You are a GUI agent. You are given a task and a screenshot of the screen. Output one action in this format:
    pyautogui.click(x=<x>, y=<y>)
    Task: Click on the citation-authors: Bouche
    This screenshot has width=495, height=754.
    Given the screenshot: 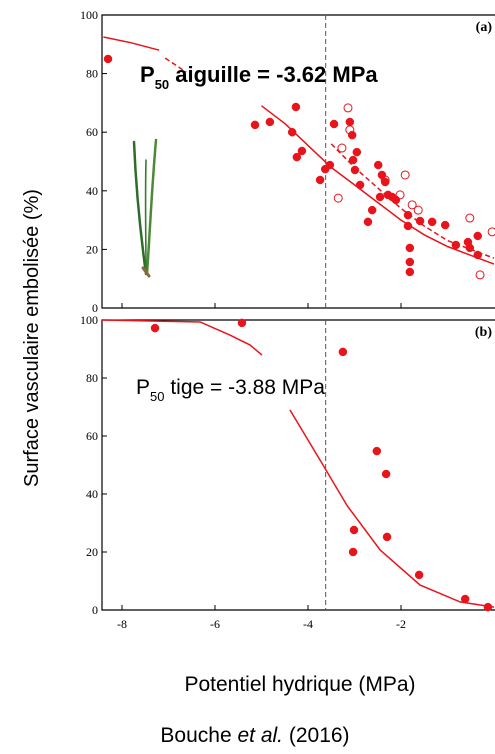 What is the action you would take?
    pyautogui.click(x=198, y=735)
    